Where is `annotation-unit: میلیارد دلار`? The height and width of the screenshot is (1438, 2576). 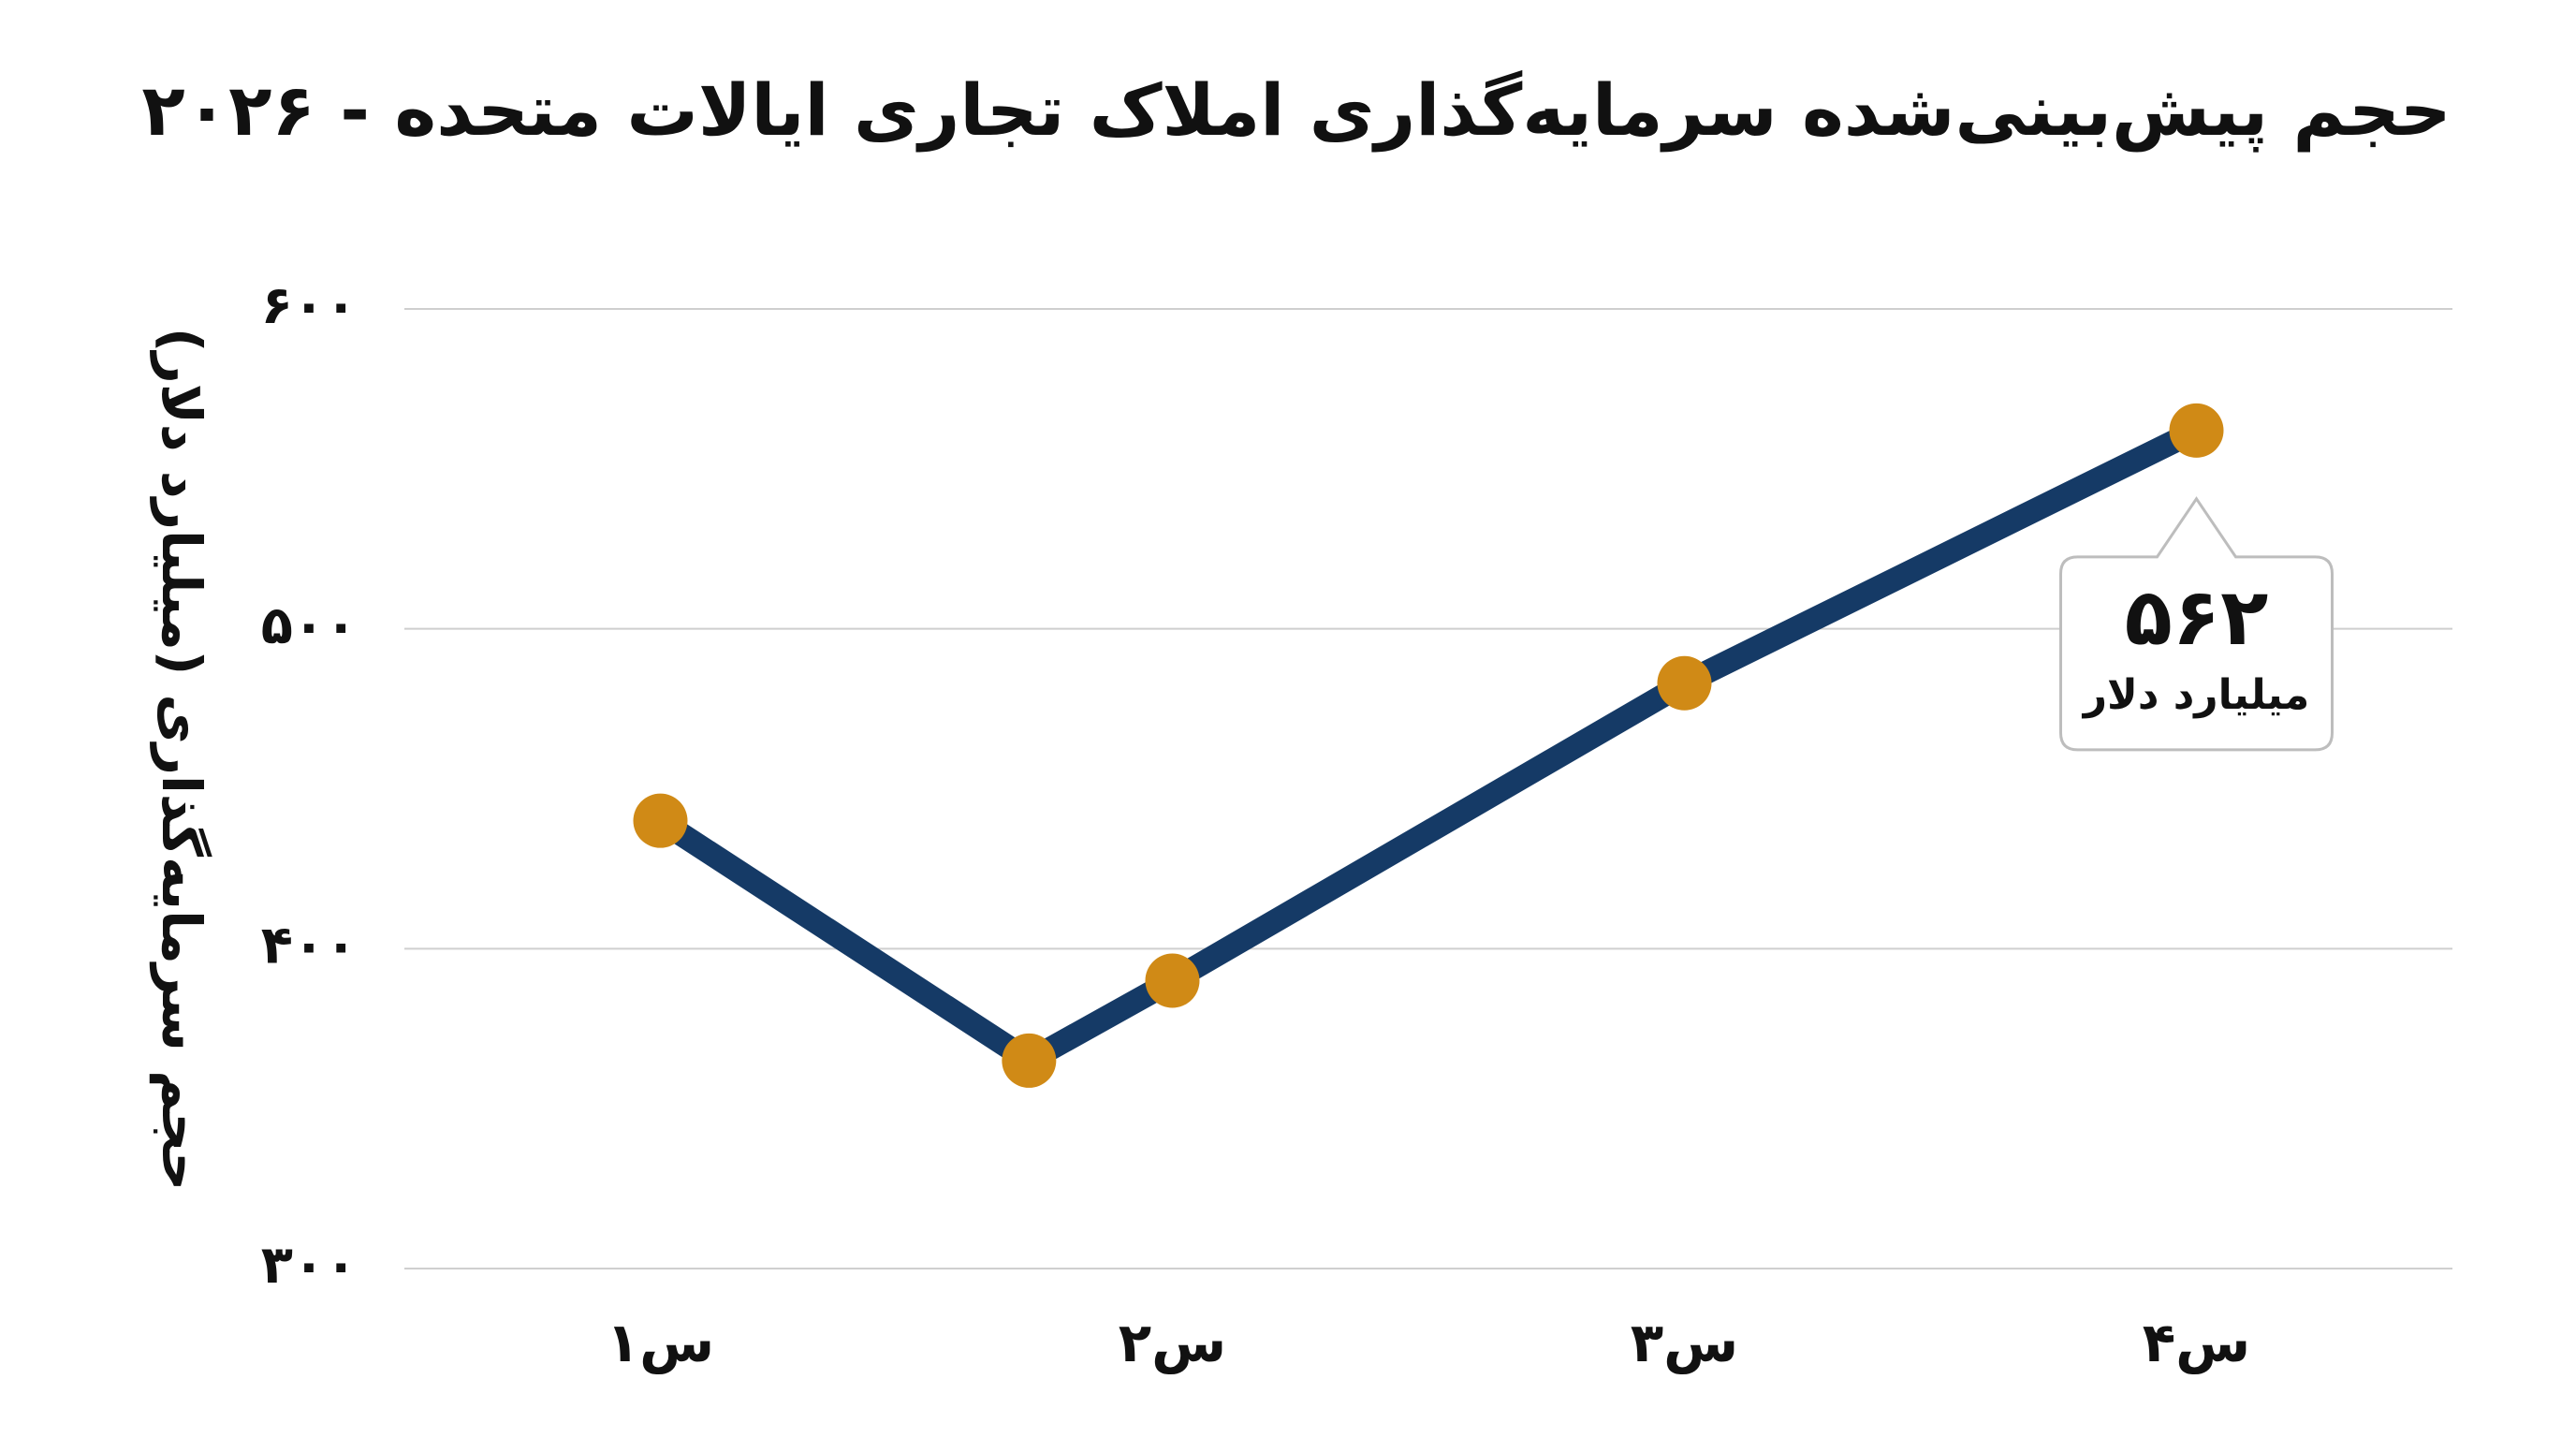
annotation-unit: میلیارد دلار is located at coordinates (2196, 695).